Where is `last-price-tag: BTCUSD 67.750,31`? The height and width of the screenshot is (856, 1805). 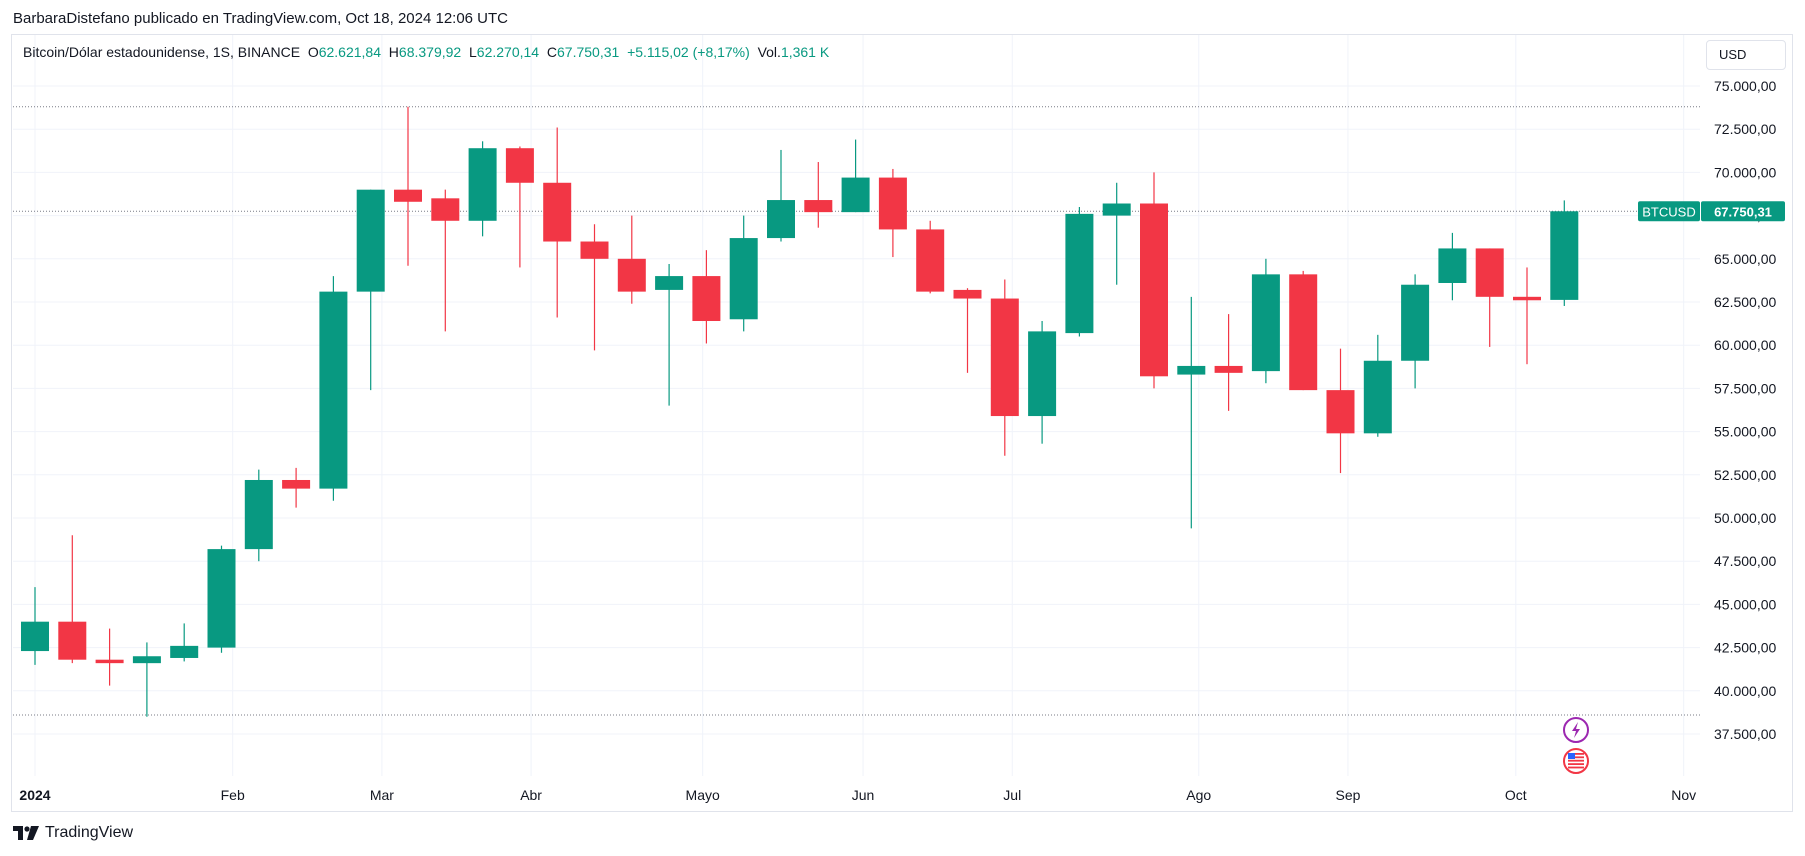
last-price-tag: BTCUSD 67.750,31 is located at coordinates (1711, 211).